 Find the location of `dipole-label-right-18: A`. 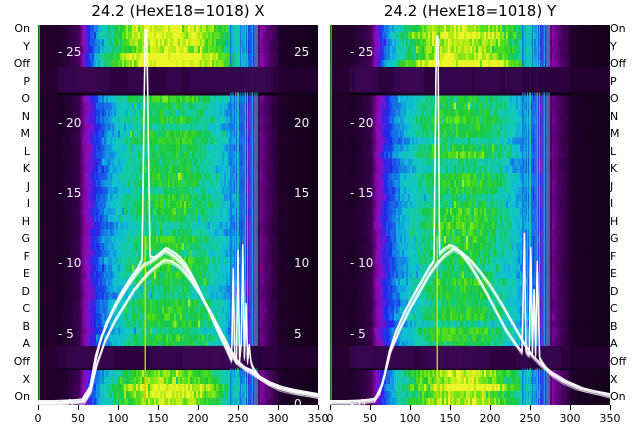

dipole-label-right-18: A is located at coordinates (614, 344).